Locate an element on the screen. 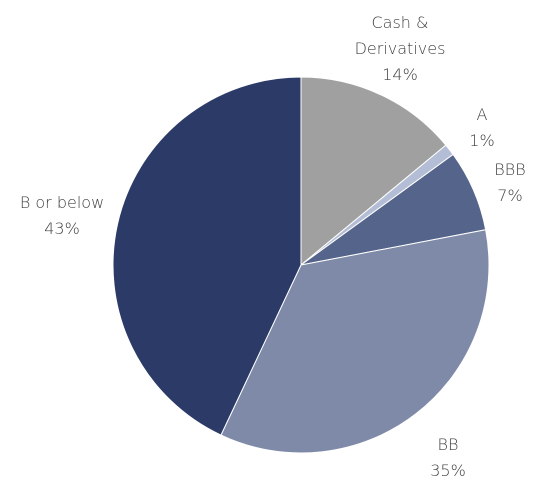 This screenshot has width=537, height=482. value-label: 43% is located at coordinates (62, 228).